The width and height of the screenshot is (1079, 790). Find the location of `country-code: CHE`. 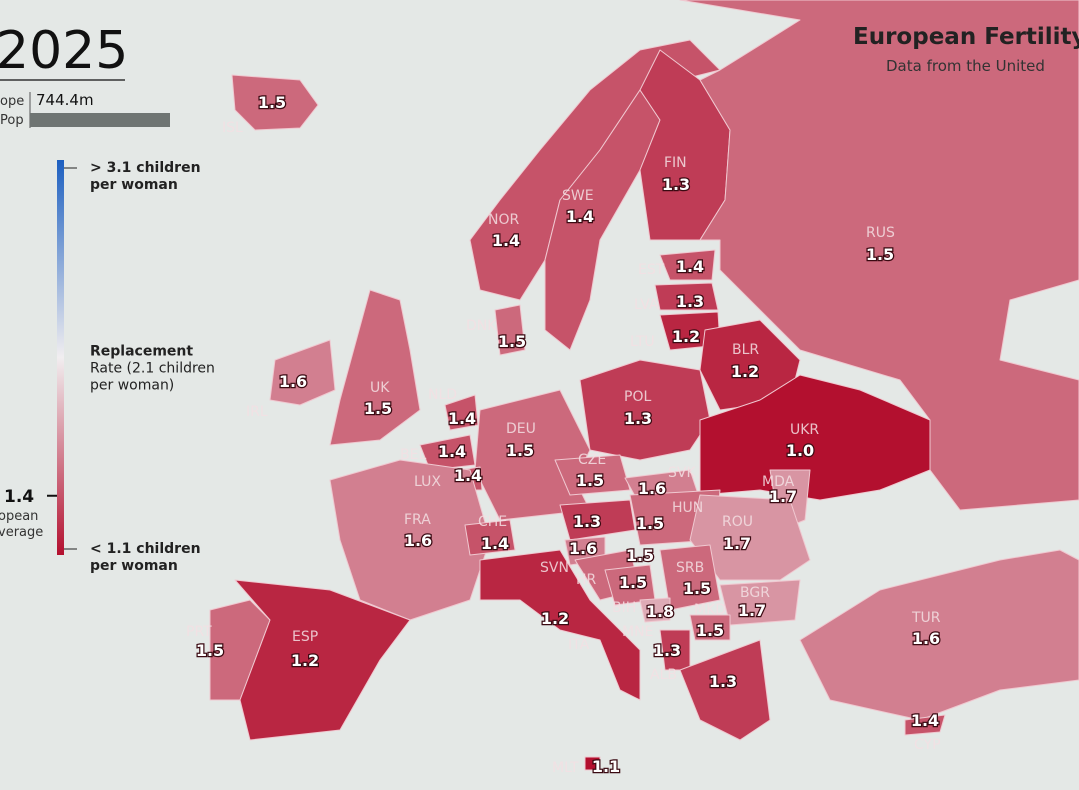

country-code: CHE is located at coordinates (492, 522).